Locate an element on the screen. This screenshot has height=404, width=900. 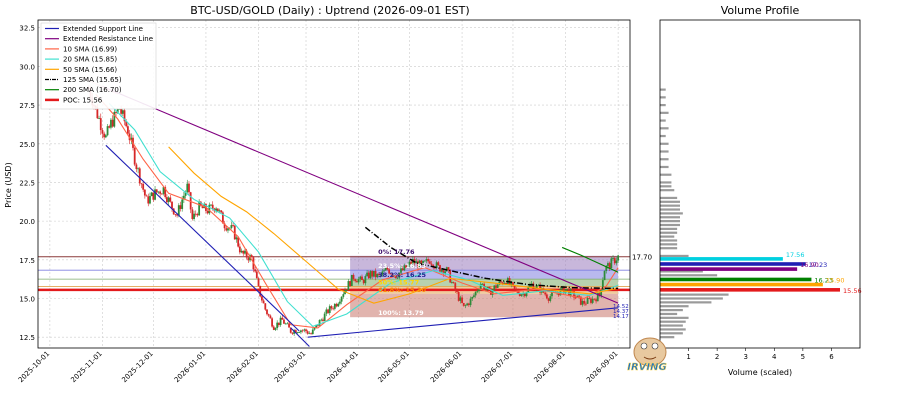
y-tick-label: 15.0 is located at coordinates (27, 299).